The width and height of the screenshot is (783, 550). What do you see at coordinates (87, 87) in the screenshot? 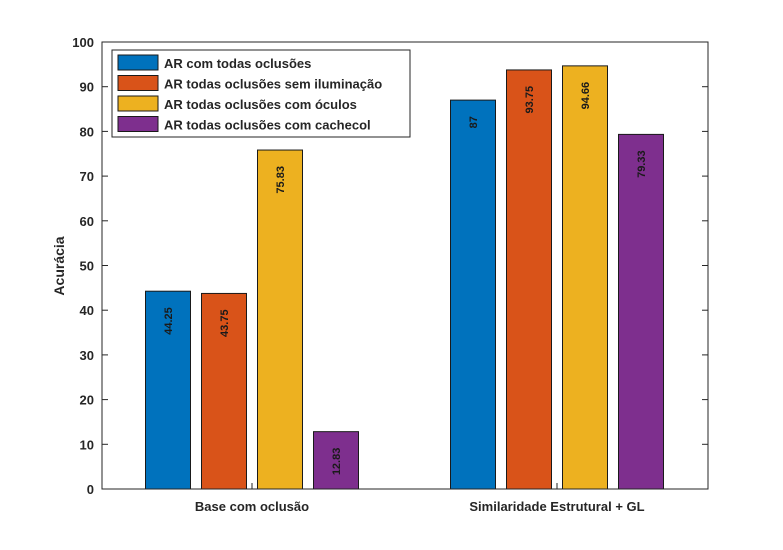
I see `y-tick-label: 90` at bounding box center [87, 87].